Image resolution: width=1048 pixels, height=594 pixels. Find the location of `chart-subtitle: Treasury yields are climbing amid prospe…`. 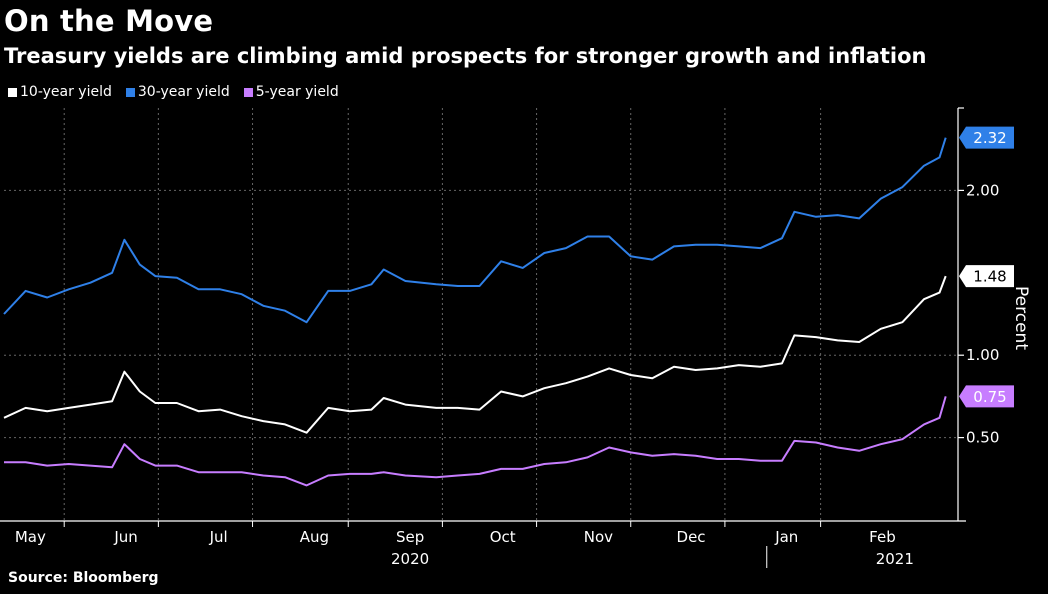

chart-subtitle: Treasury yields are climbing amid prospe… is located at coordinates (465, 56).